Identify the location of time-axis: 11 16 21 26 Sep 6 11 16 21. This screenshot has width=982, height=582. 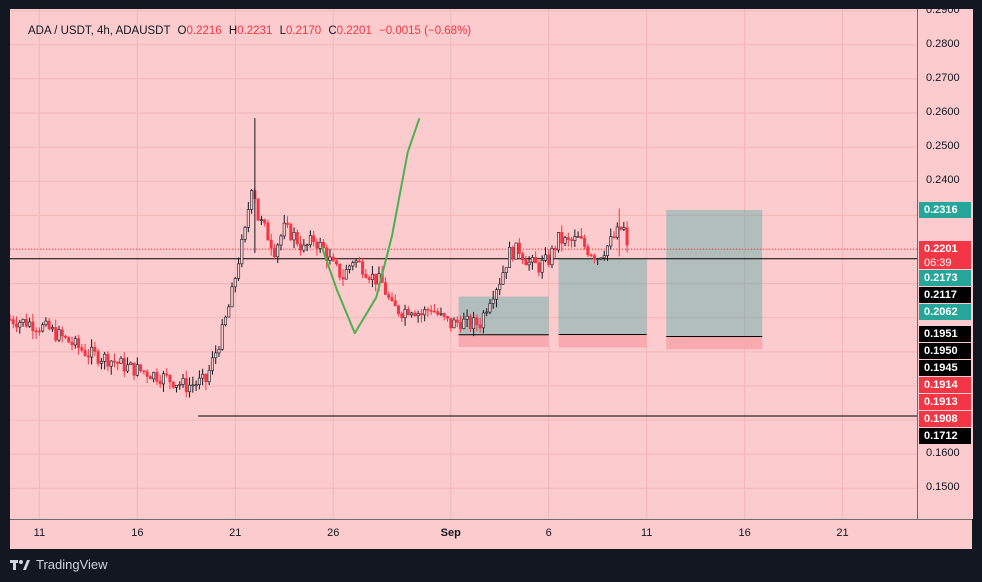
(491, 534).